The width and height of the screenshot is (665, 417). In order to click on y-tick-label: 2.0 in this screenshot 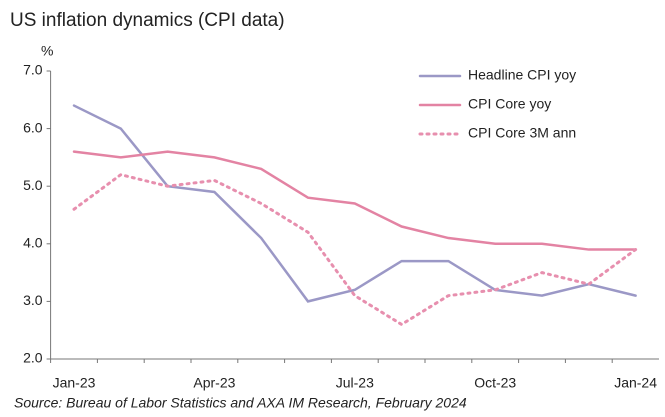, I will do `click(33, 358)`.